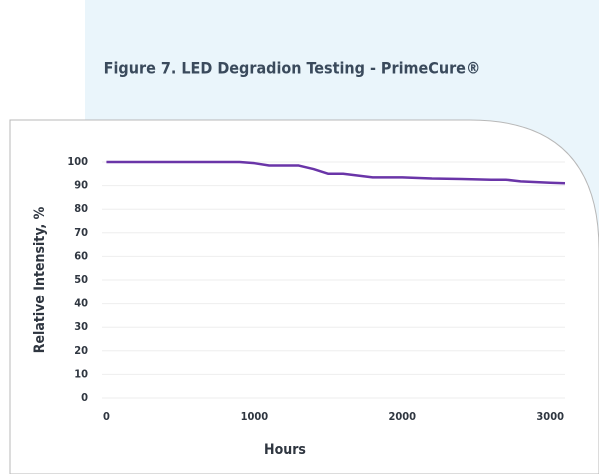 Image resolution: width=599 pixels, height=474 pixels. Describe the element at coordinates (81, 373) in the screenshot. I see `y-tick-label: 10` at that location.